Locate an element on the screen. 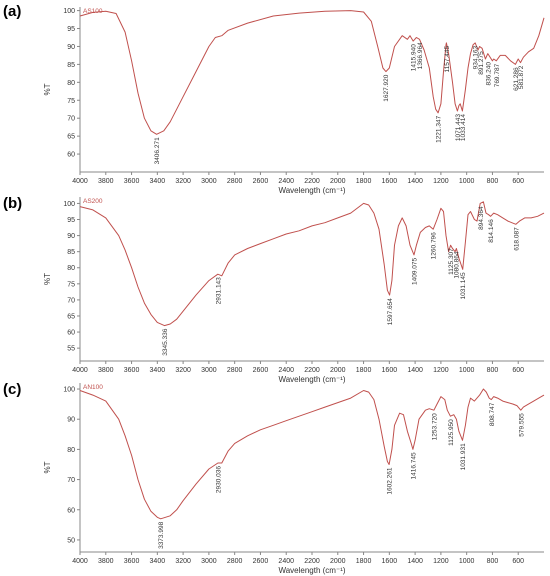  peak-label: 3373.998 is located at coordinates (161, 534).